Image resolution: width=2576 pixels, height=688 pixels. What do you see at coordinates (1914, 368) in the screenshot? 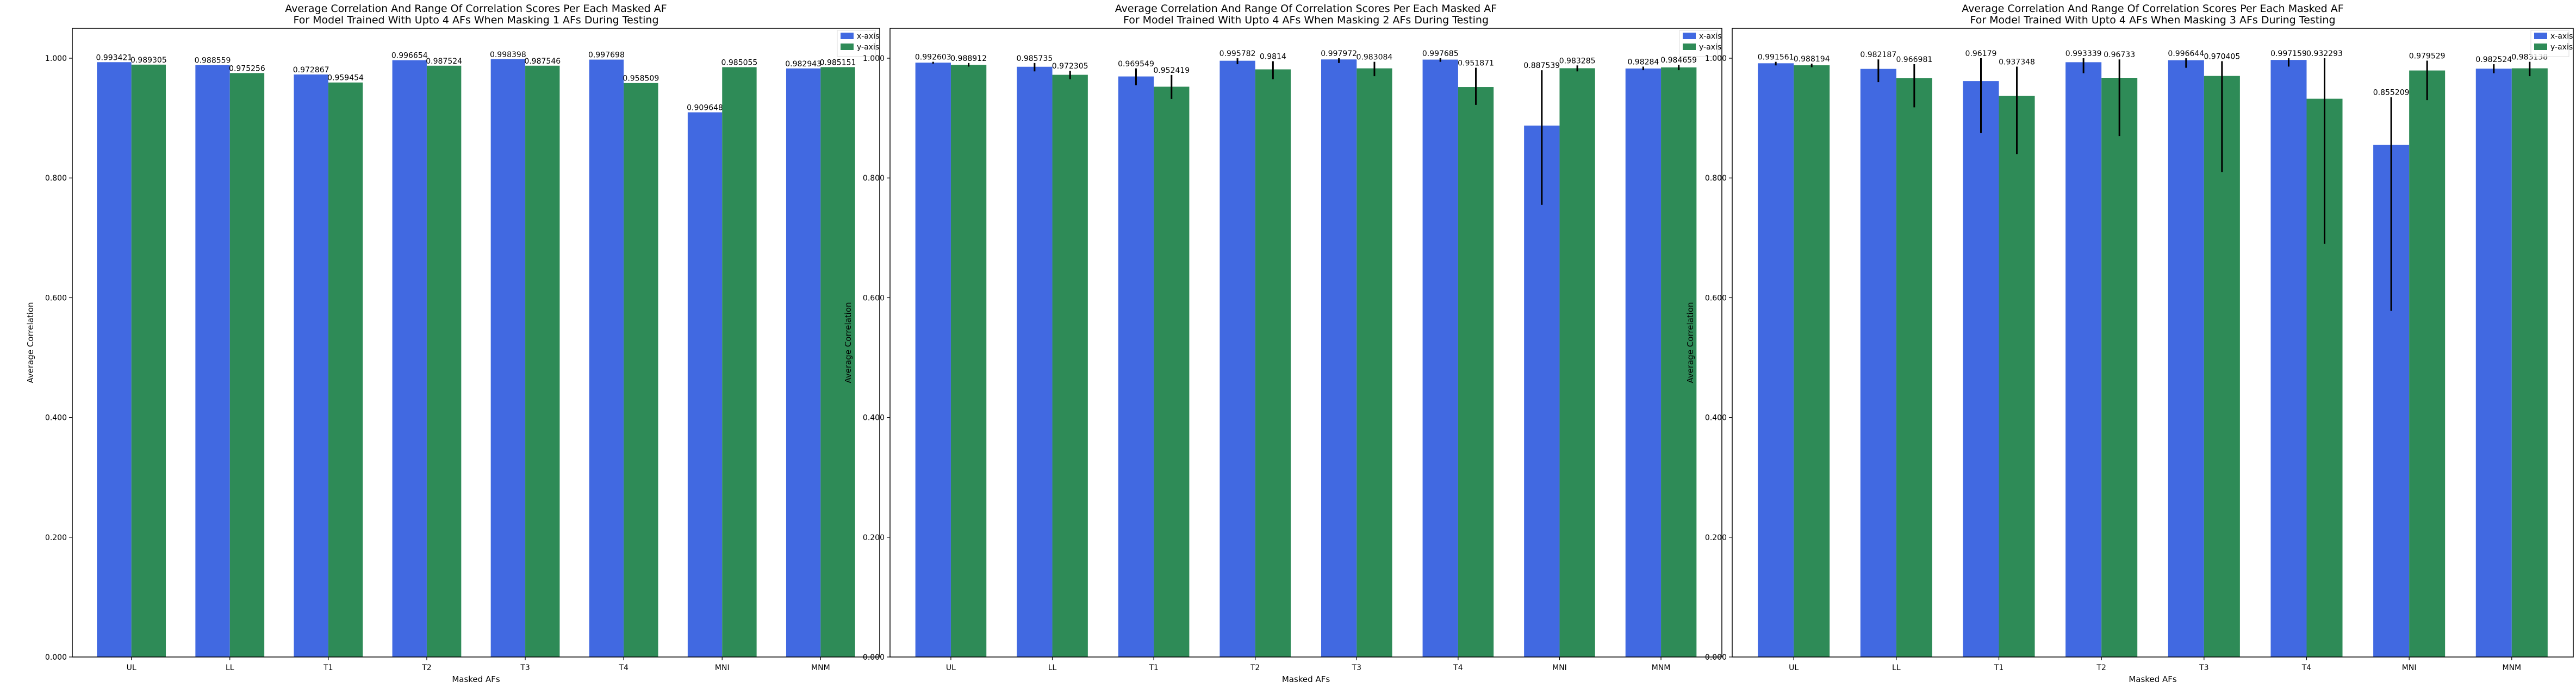
I see `bar-y-axis-LL` at bounding box center [1914, 368].